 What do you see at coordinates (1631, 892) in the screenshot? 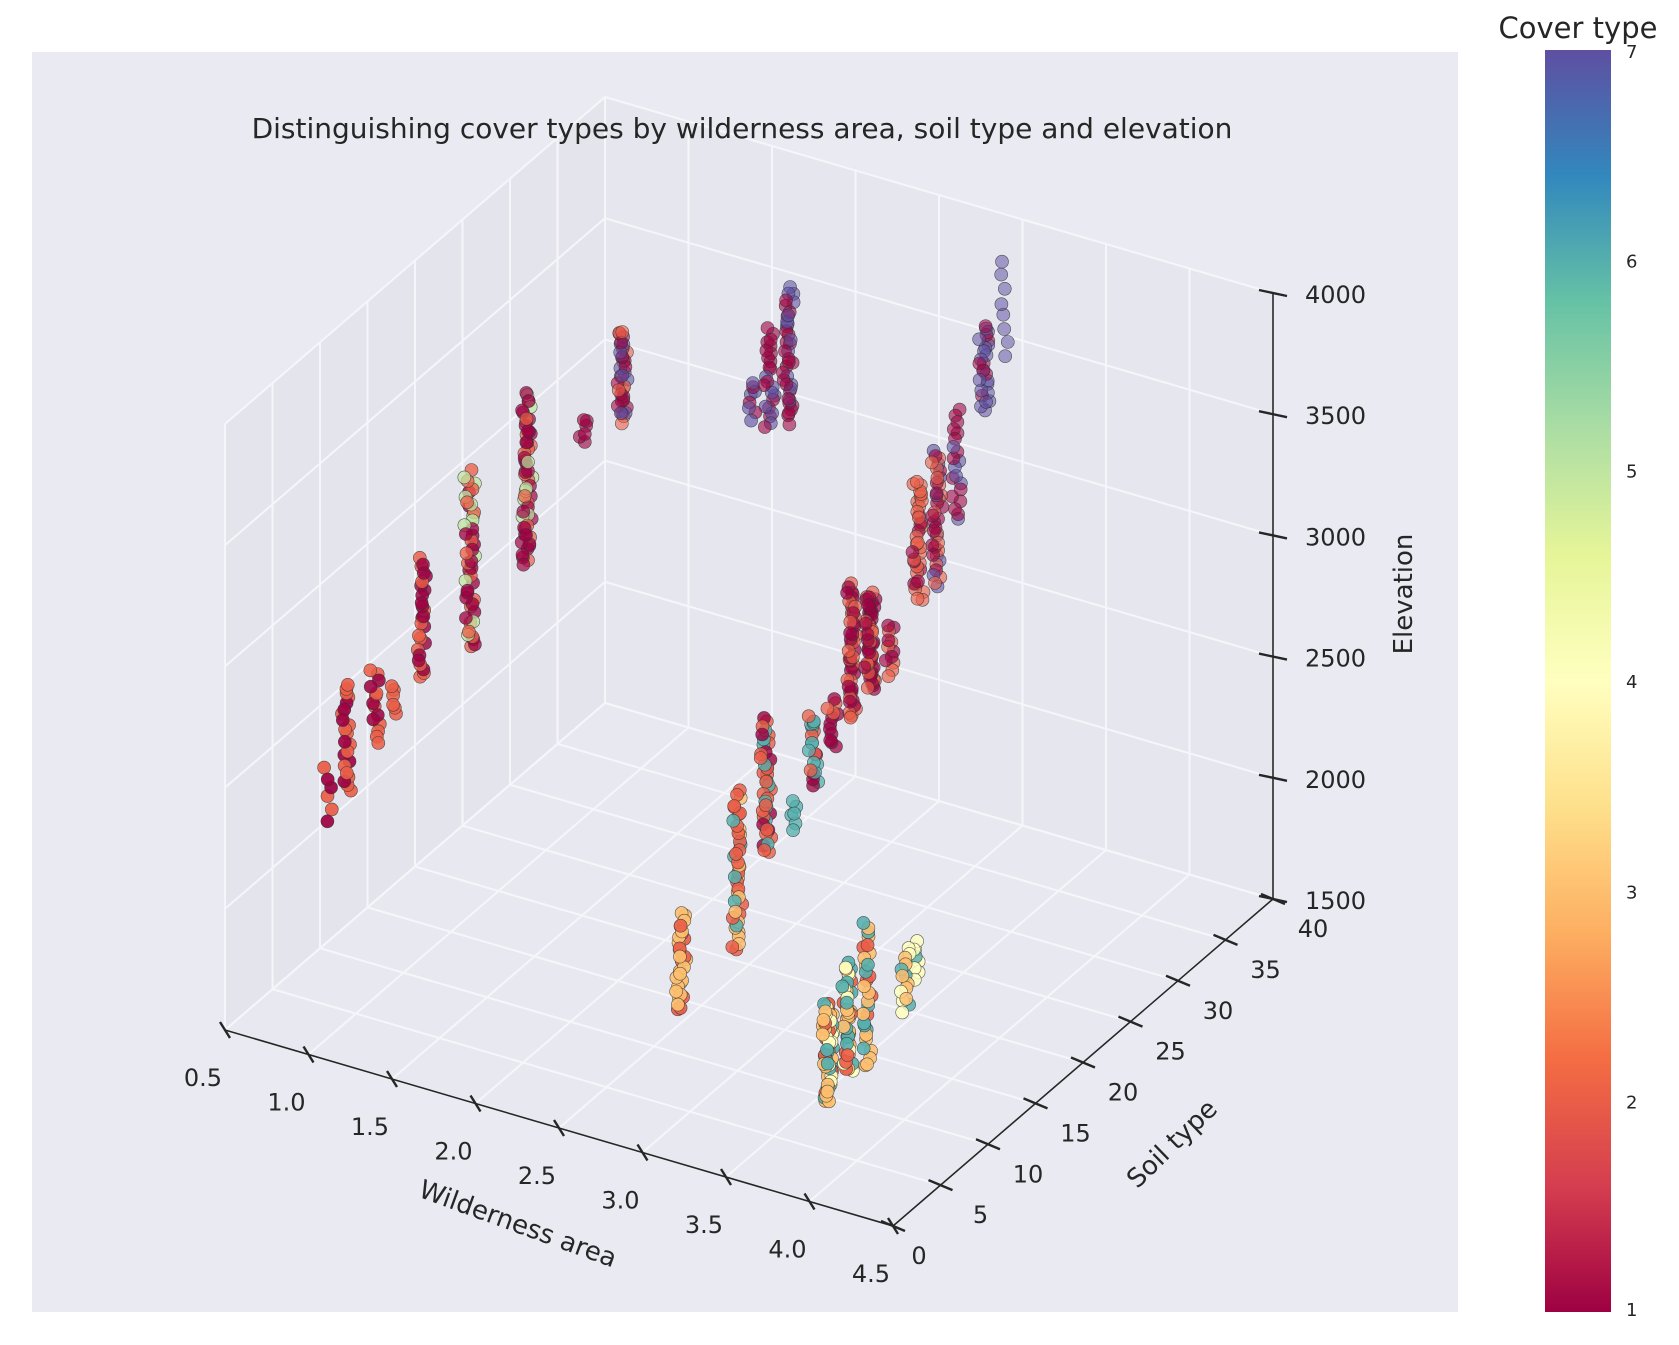
I see `colorbar-tick-label: 3` at bounding box center [1631, 892].